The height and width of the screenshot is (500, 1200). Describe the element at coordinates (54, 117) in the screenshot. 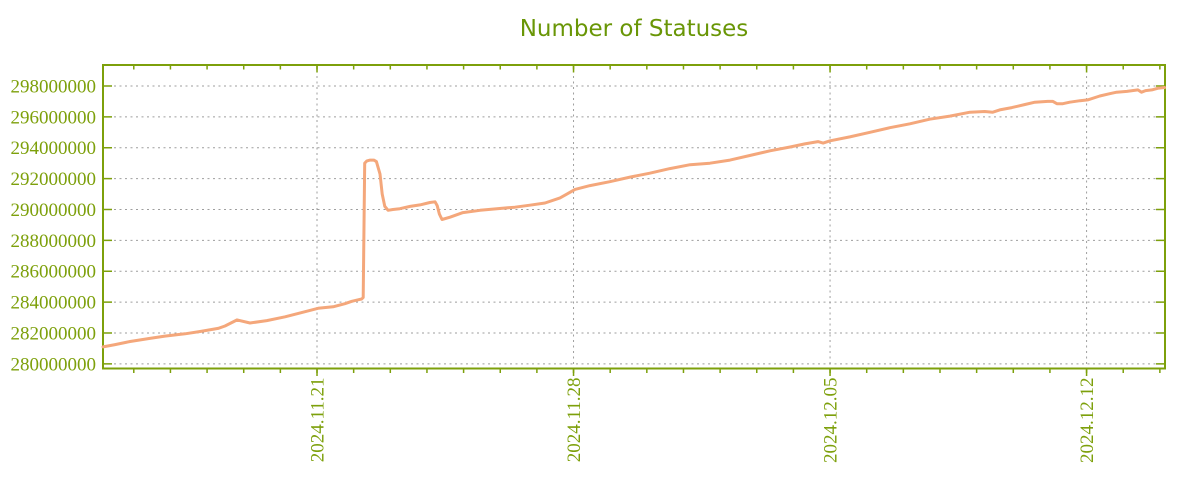

I see `y-tick-label: 296000000` at that location.